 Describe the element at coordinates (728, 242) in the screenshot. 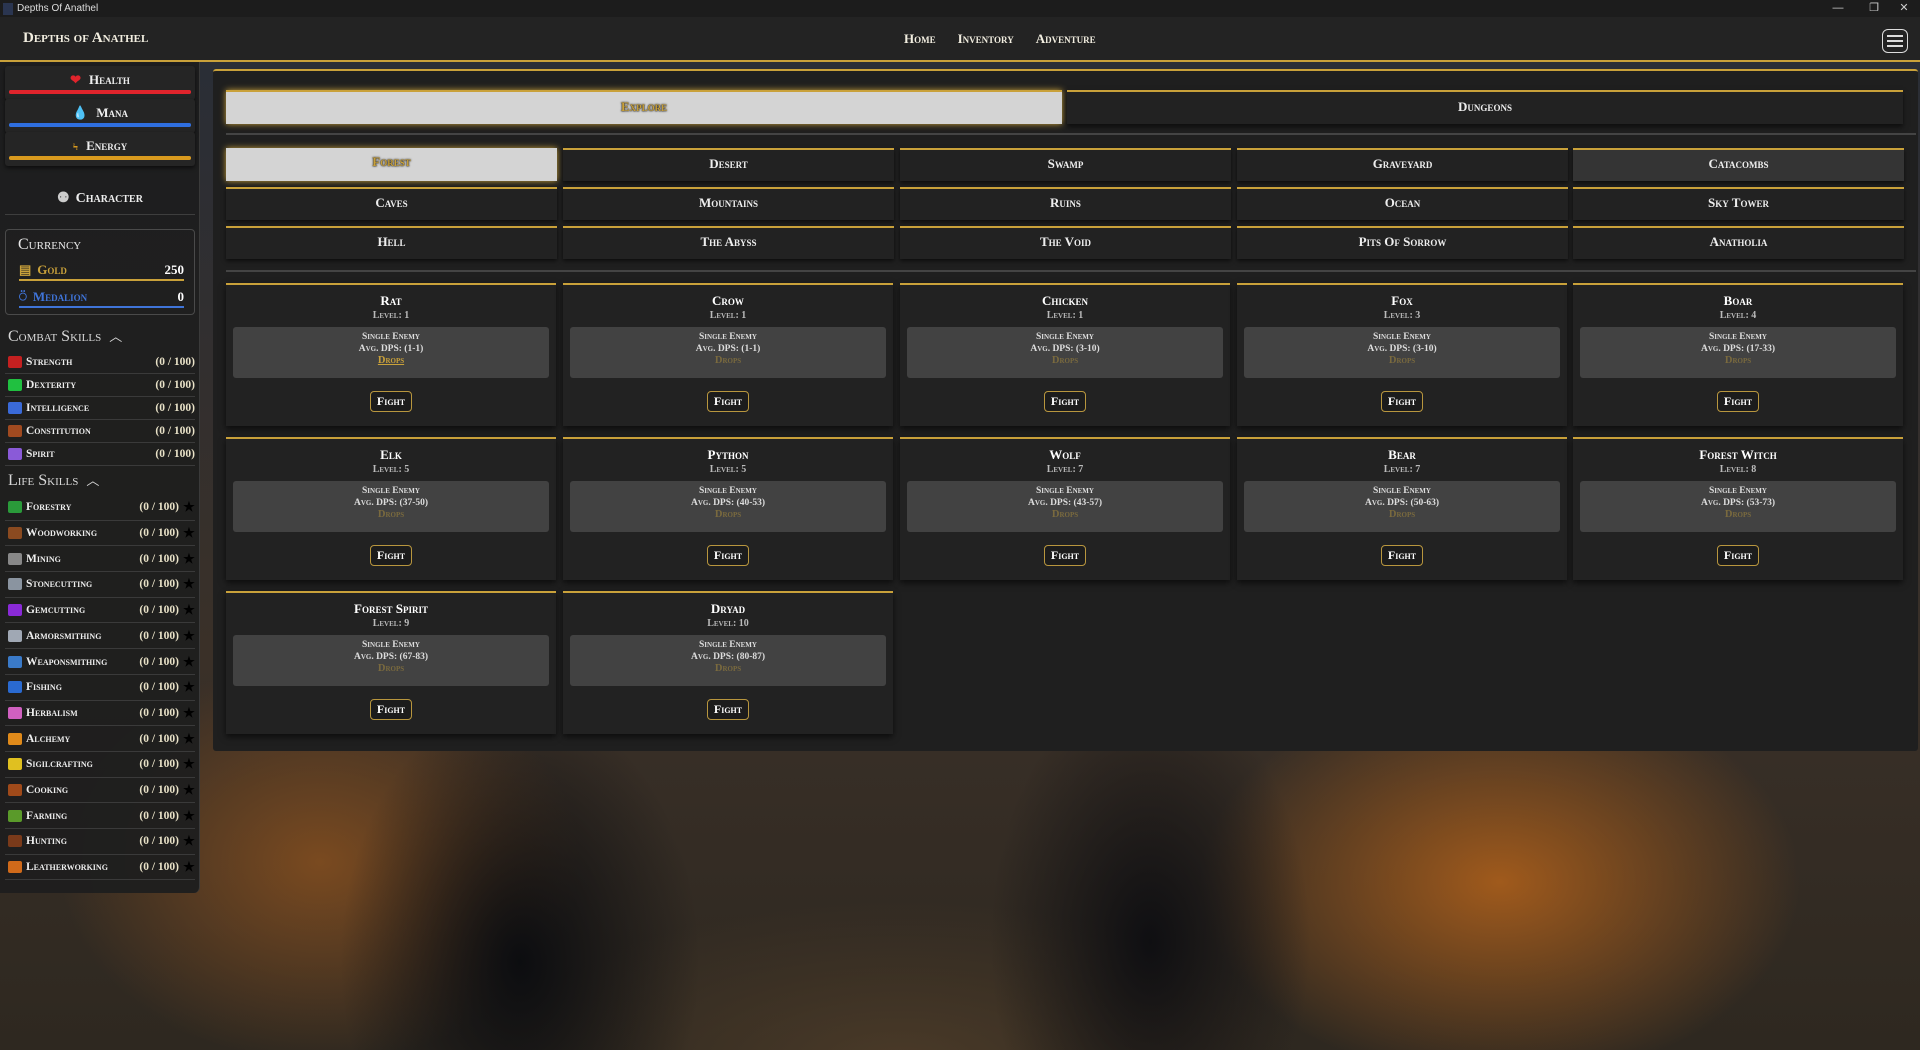

I see `location-the-abyss: The Abyss` at that location.